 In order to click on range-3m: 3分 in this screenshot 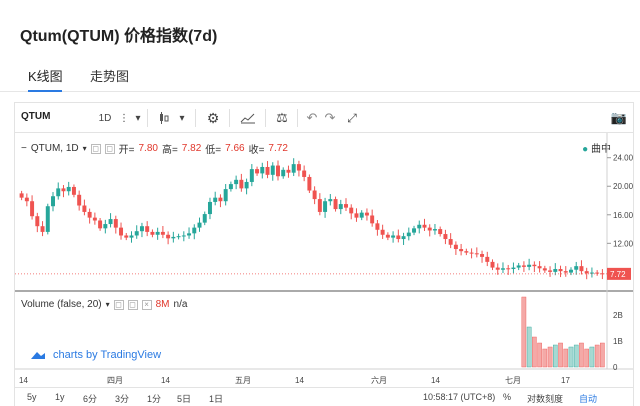, I will do `click(122, 399)`.